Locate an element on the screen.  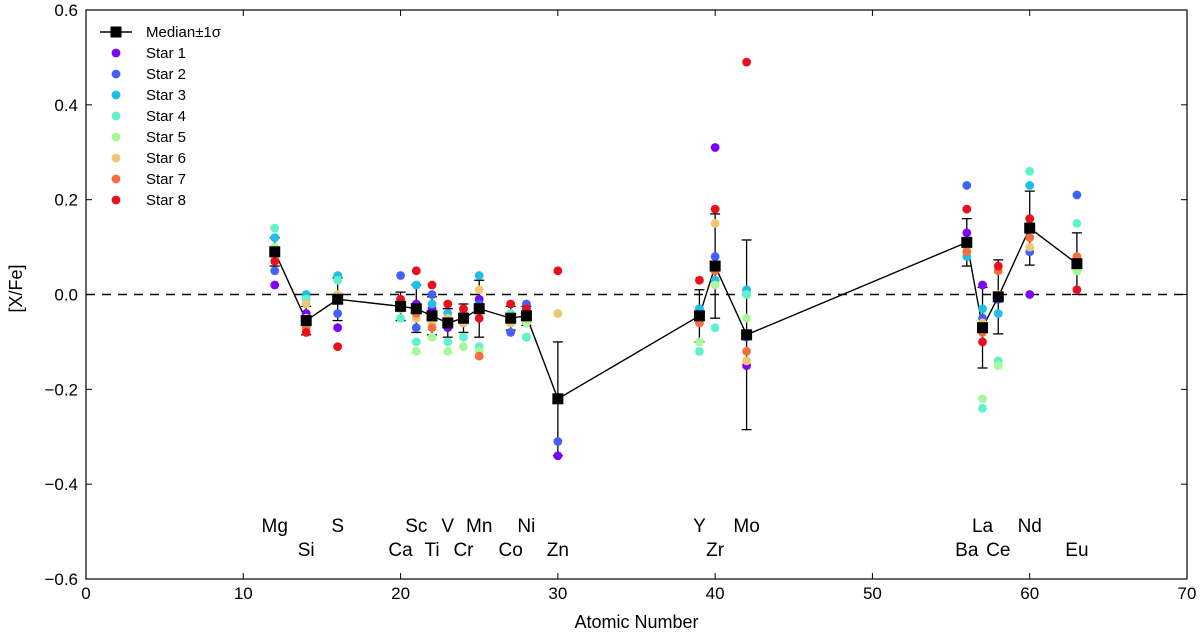
element-label-zn: Zn is located at coordinates (558, 550).